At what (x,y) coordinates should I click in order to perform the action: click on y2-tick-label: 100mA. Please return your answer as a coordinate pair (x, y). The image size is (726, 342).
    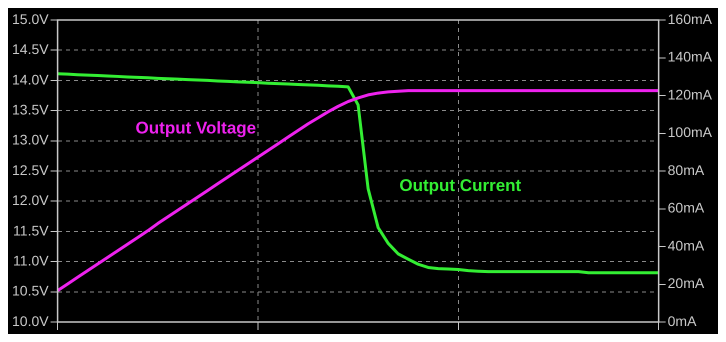
    Looking at the image, I should click on (690, 132).